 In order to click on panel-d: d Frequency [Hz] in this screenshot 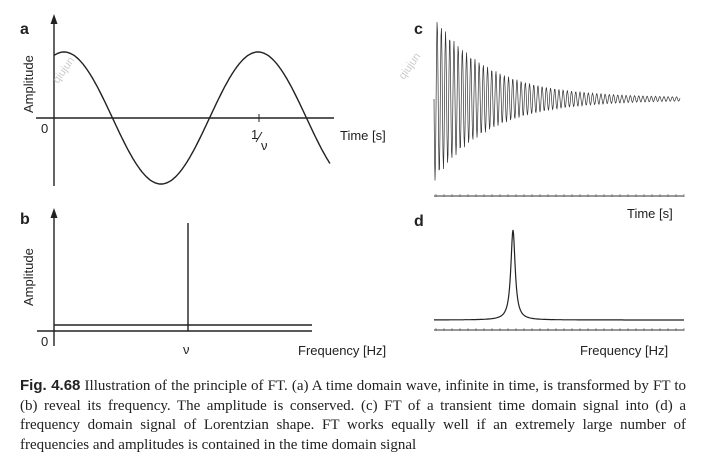, I will do `click(549, 285)`.